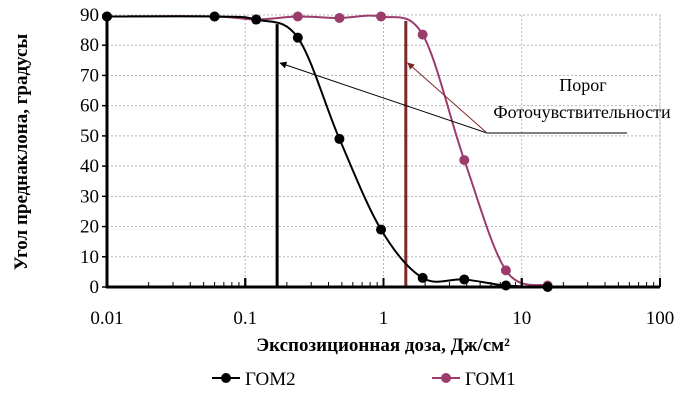  Describe the element at coordinates (89, 75) in the screenshot. I see `y-tick-label: 70` at that location.